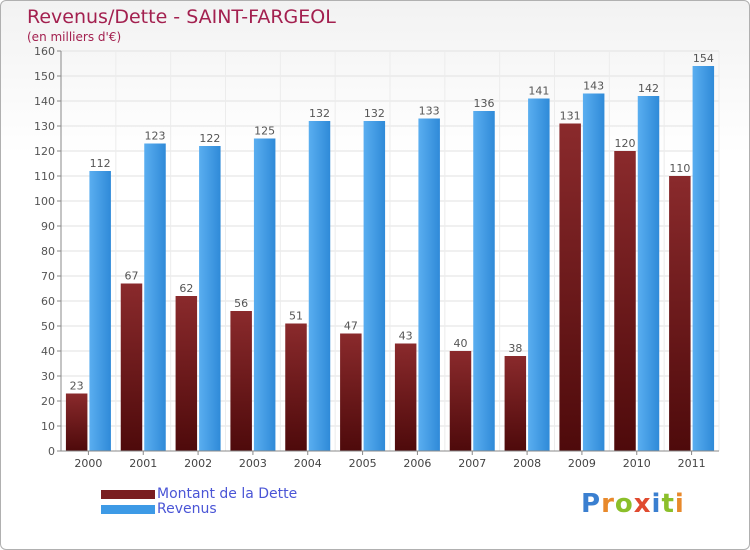 The image size is (750, 550). Describe the element at coordinates (648, 88) in the screenshot. I see `data-label-revenus: 142` at that location.